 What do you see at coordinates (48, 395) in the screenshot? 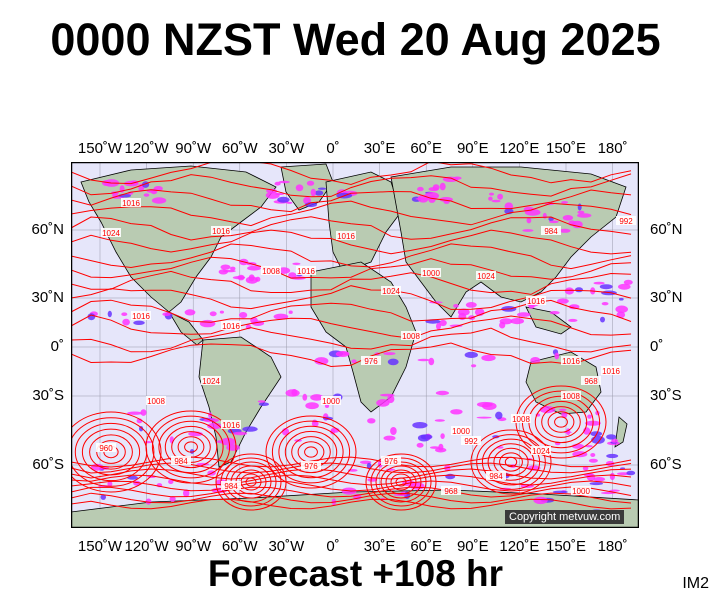
I see `latitude-label: 30˚S` at bounding box center [48, 395].